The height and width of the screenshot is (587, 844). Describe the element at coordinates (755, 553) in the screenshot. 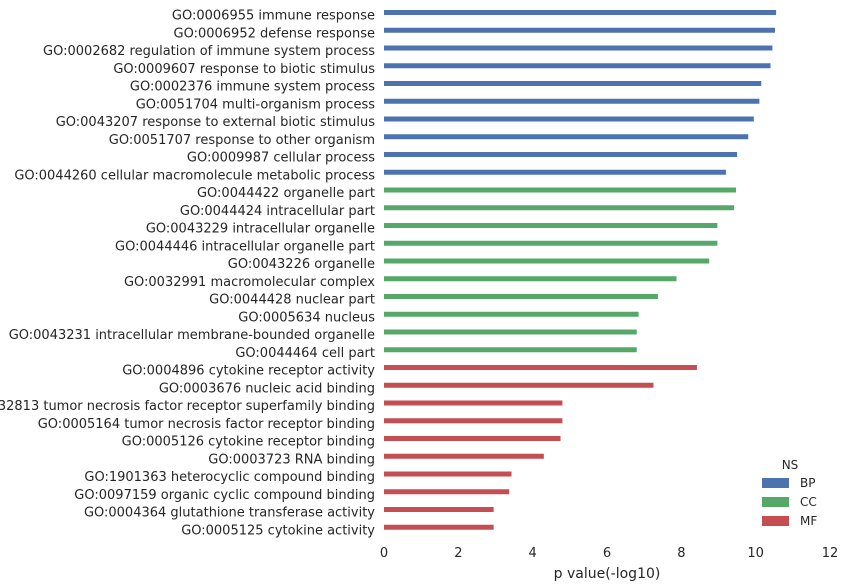

I see `x-tick-label: 10` at that location.